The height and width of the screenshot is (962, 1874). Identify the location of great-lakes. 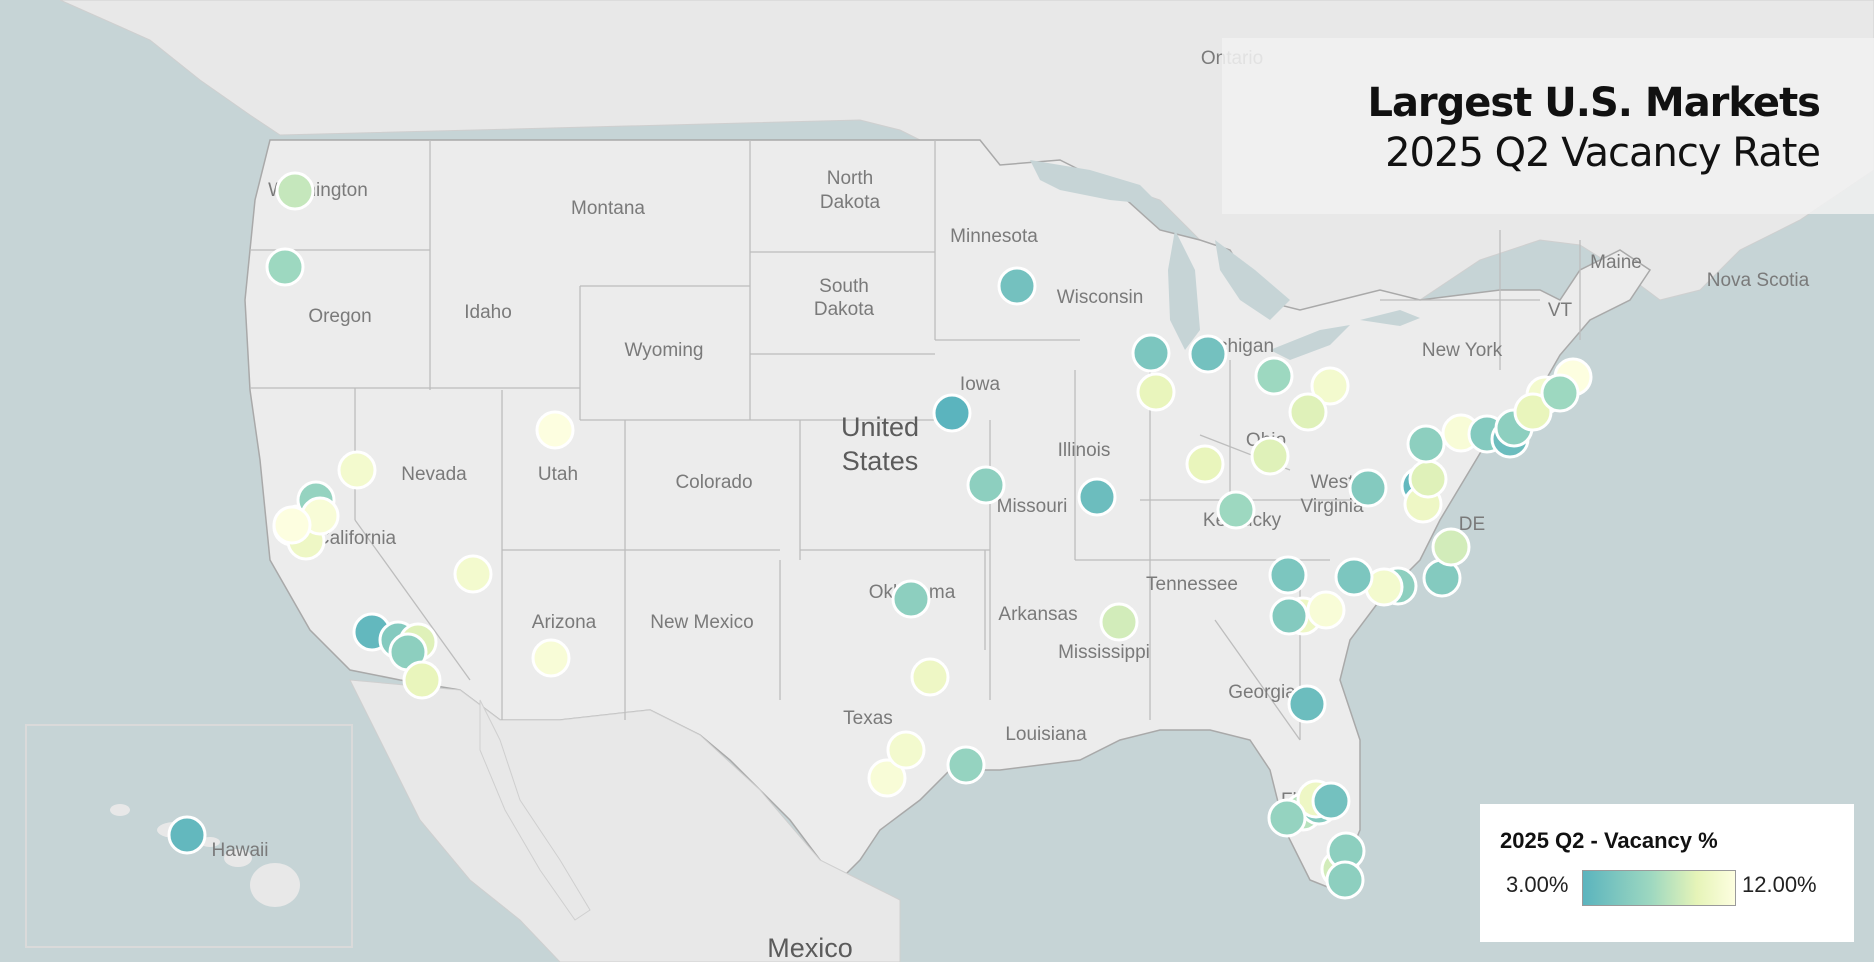
(1225, 260).